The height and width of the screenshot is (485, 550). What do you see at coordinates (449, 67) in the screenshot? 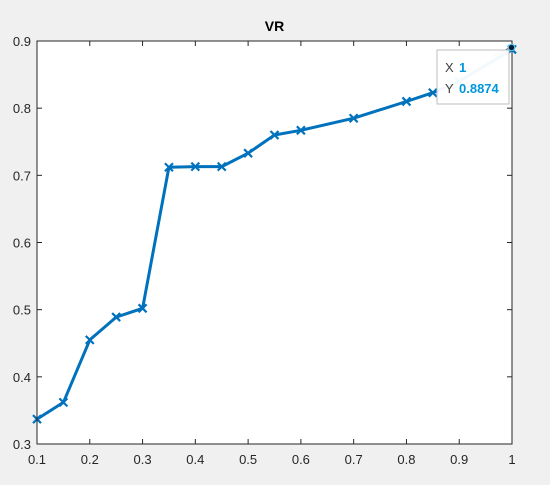
I see `datatip-x-label: X` at bounding box center [449, 67].